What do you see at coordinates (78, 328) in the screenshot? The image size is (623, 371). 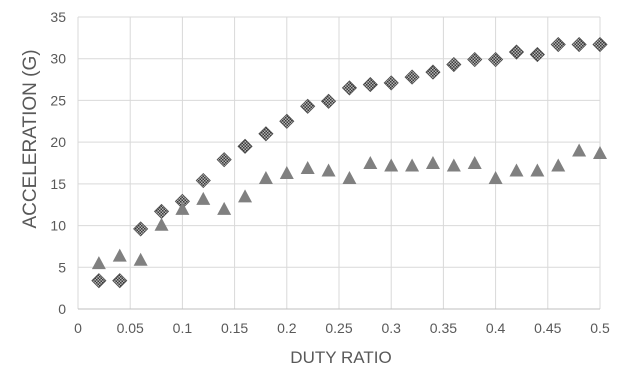 I see `x-tick-label: 0` at bounding box center [78, 328].